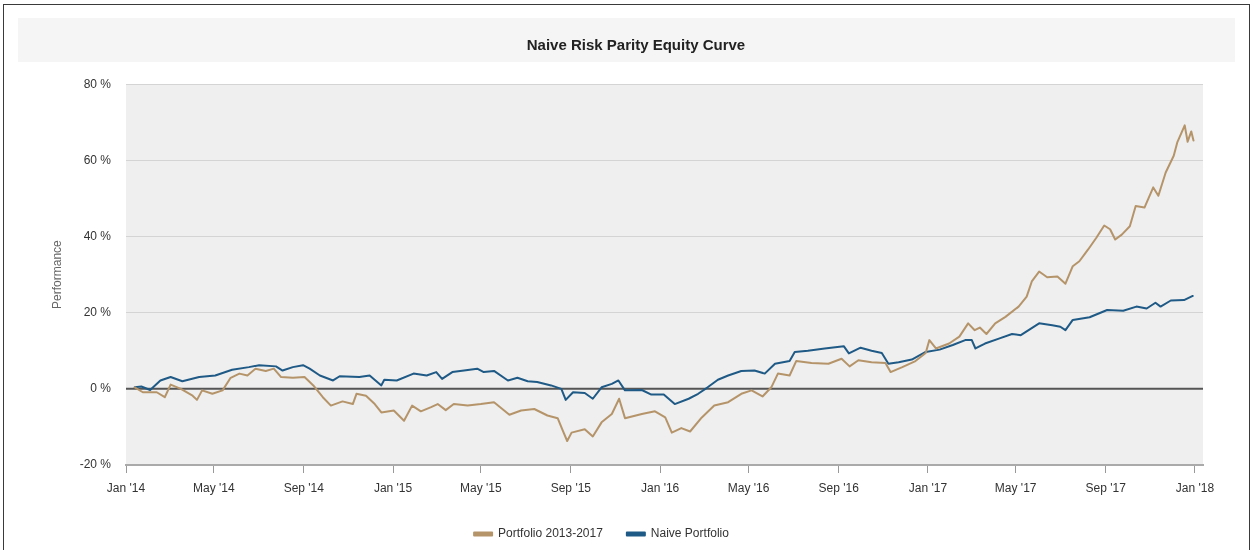  What do you see at coordinates (481, 487) in the screenshot?
I see `x-tick-label: May '15` at bounding box center [481, 487].